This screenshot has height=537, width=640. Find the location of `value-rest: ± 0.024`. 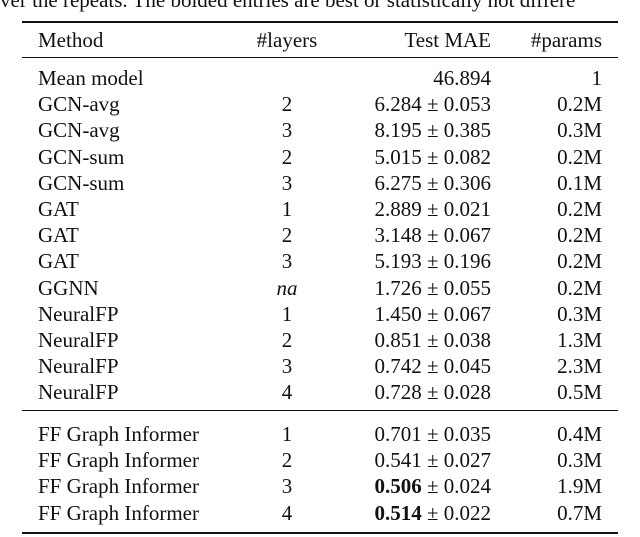

value-rest: ± 0.024 is located at coordinates (456, 486).